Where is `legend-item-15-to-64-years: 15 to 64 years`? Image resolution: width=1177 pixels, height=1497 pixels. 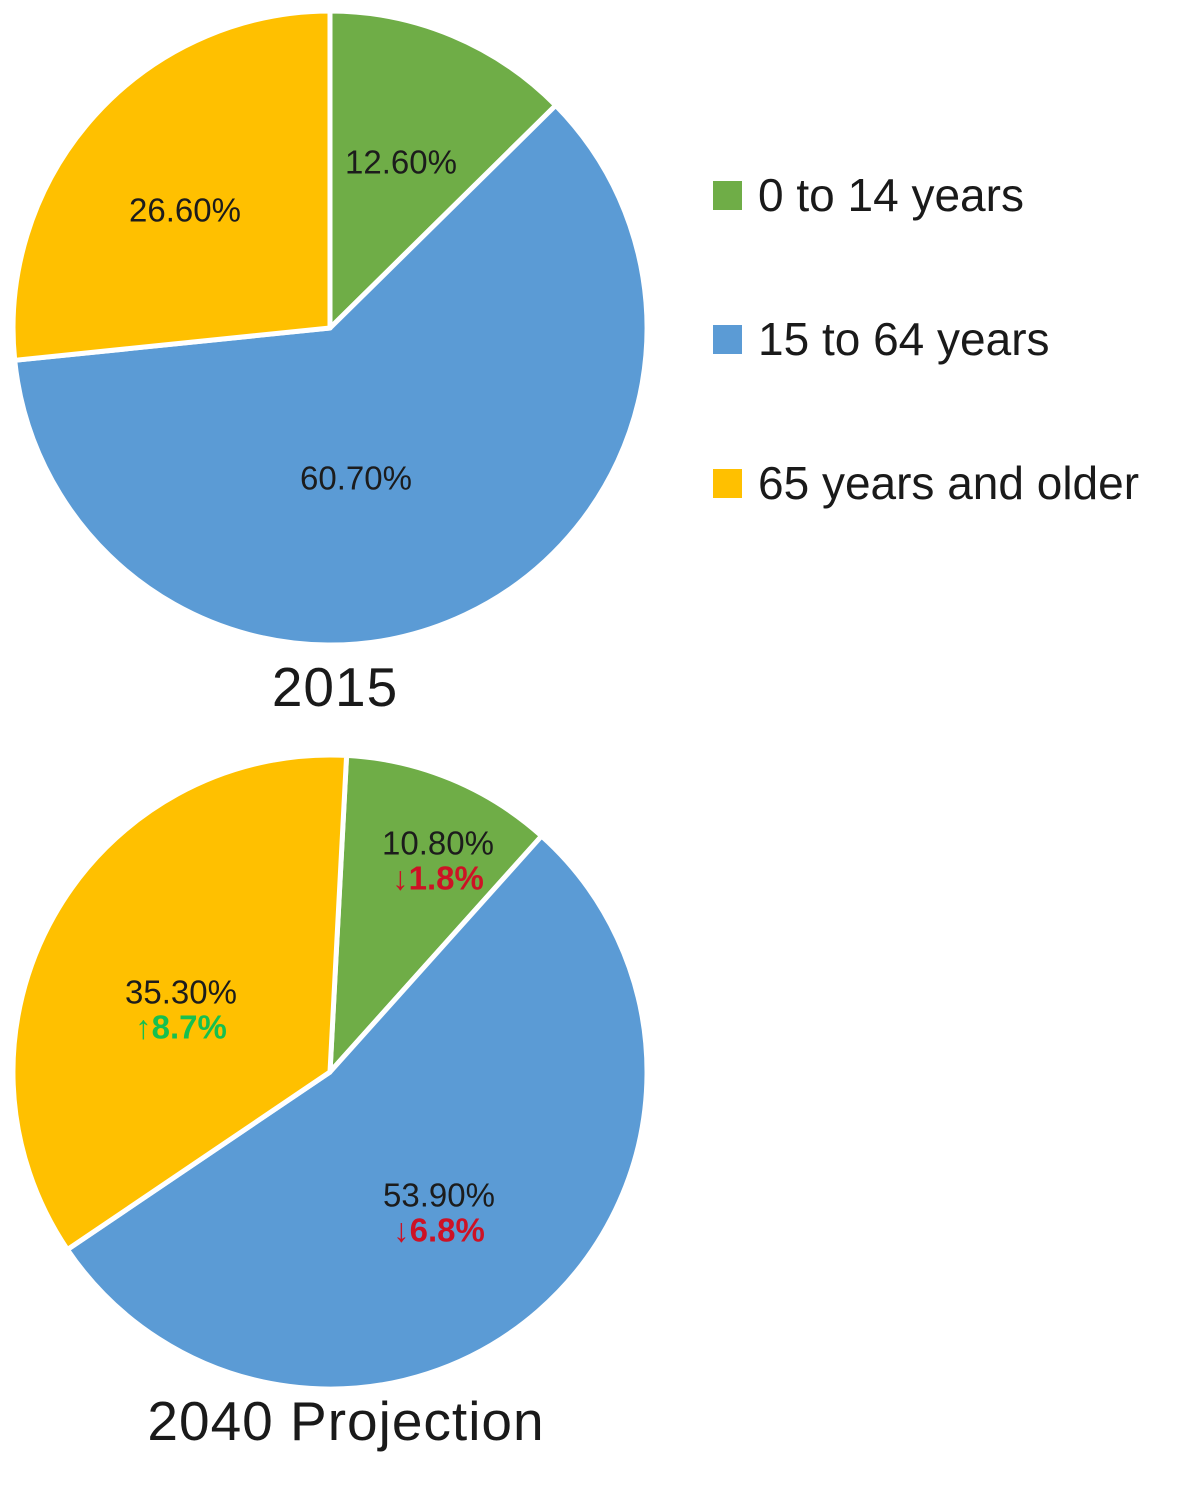 legend-item-15-to-64-years: 15 to 64 years is located at coordinates (926, 339).